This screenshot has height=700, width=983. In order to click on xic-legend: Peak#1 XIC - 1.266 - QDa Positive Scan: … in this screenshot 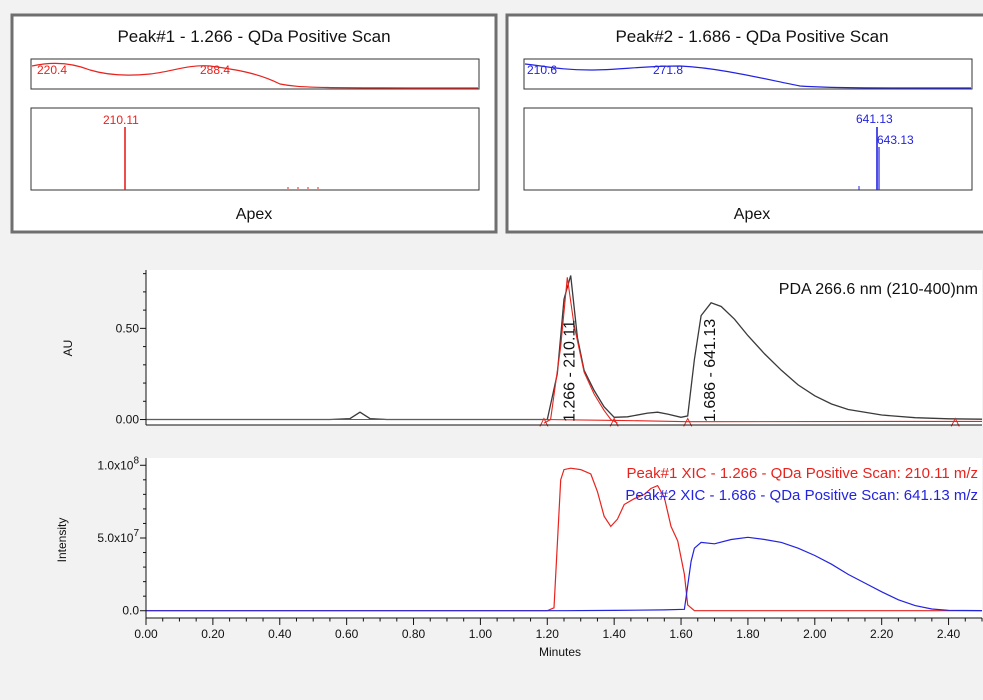, I will do `click(801, 484)`.